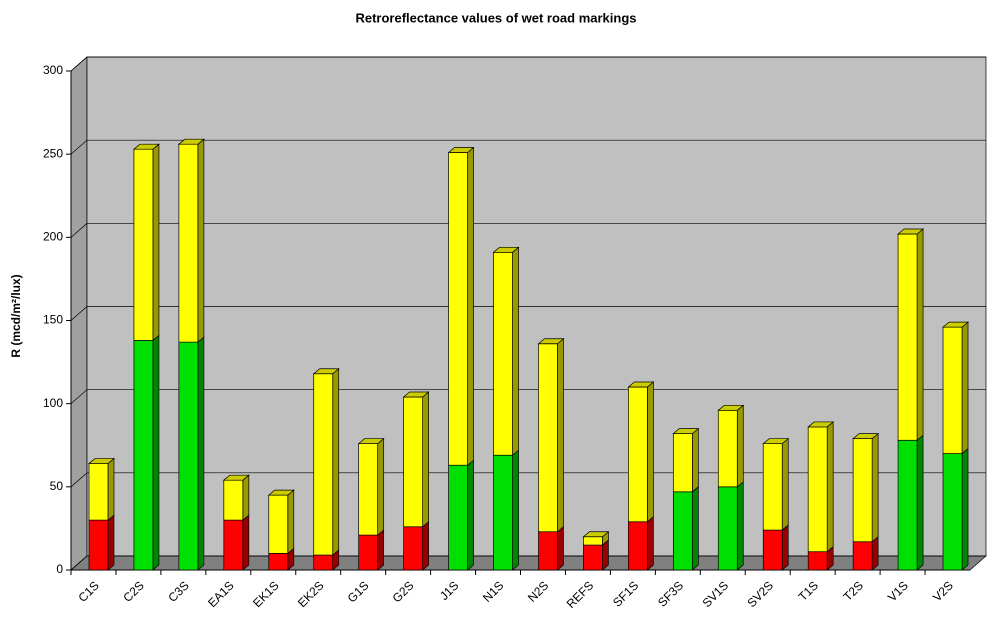 This screenshot has height=619, width=992. I want to click on y-tick-label: 100, so click(53, 403).